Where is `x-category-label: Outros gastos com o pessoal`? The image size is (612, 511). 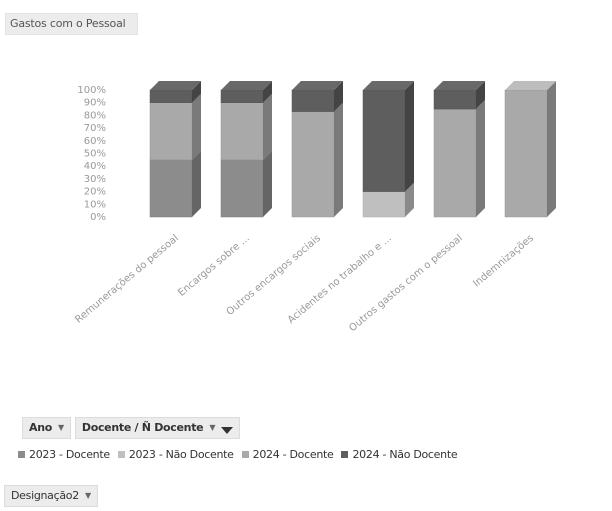 x-category-label: Outros gastos com o pessoal is located at coordinates (406, 283).